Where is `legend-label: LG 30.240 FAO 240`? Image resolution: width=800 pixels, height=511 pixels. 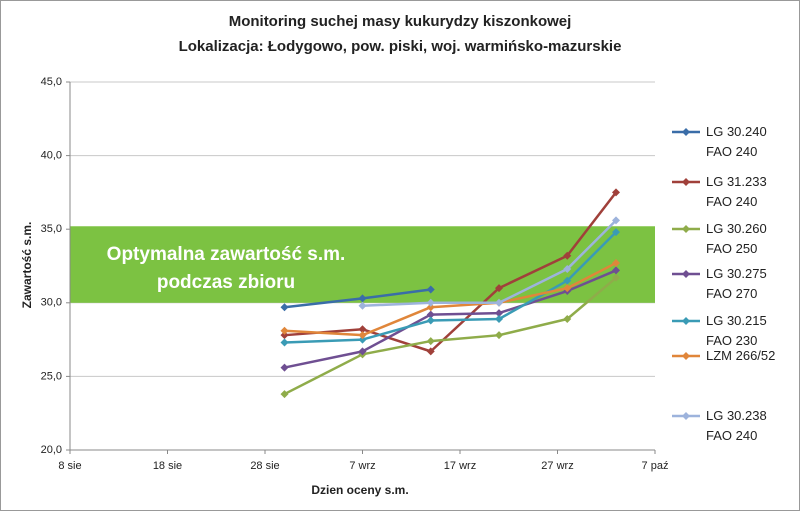 legend-label: LG 30.240 FAO 240 is located at coordinates (736, 141).